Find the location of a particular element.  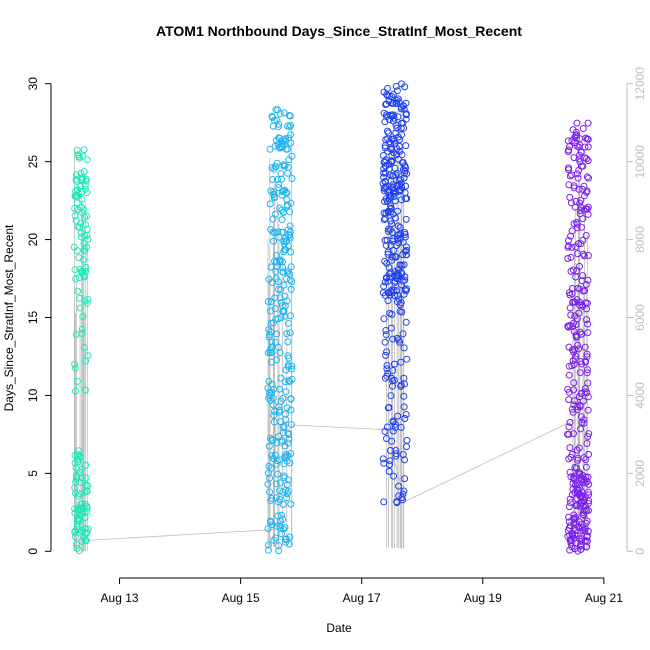

y2-tick-label: 2000 is located at coordinates (640, 473).